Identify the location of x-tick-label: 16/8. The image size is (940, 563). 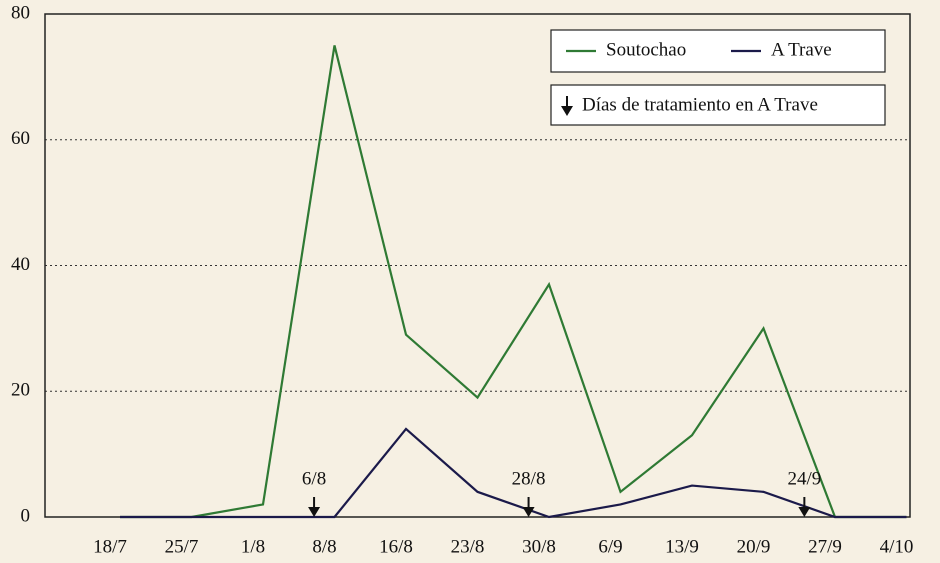
(396, 546).